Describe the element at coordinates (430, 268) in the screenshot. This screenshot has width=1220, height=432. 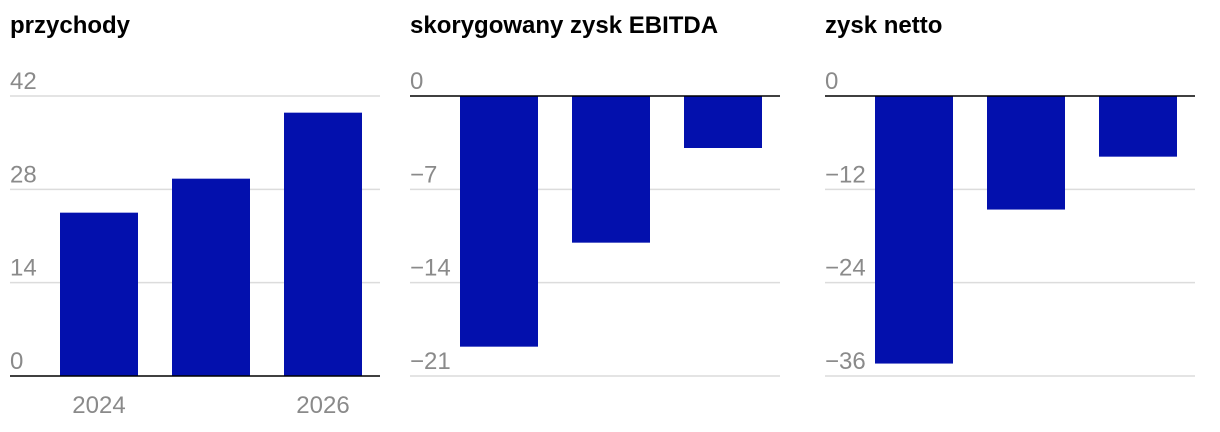
I see `y-tick-label: −14` at that location.